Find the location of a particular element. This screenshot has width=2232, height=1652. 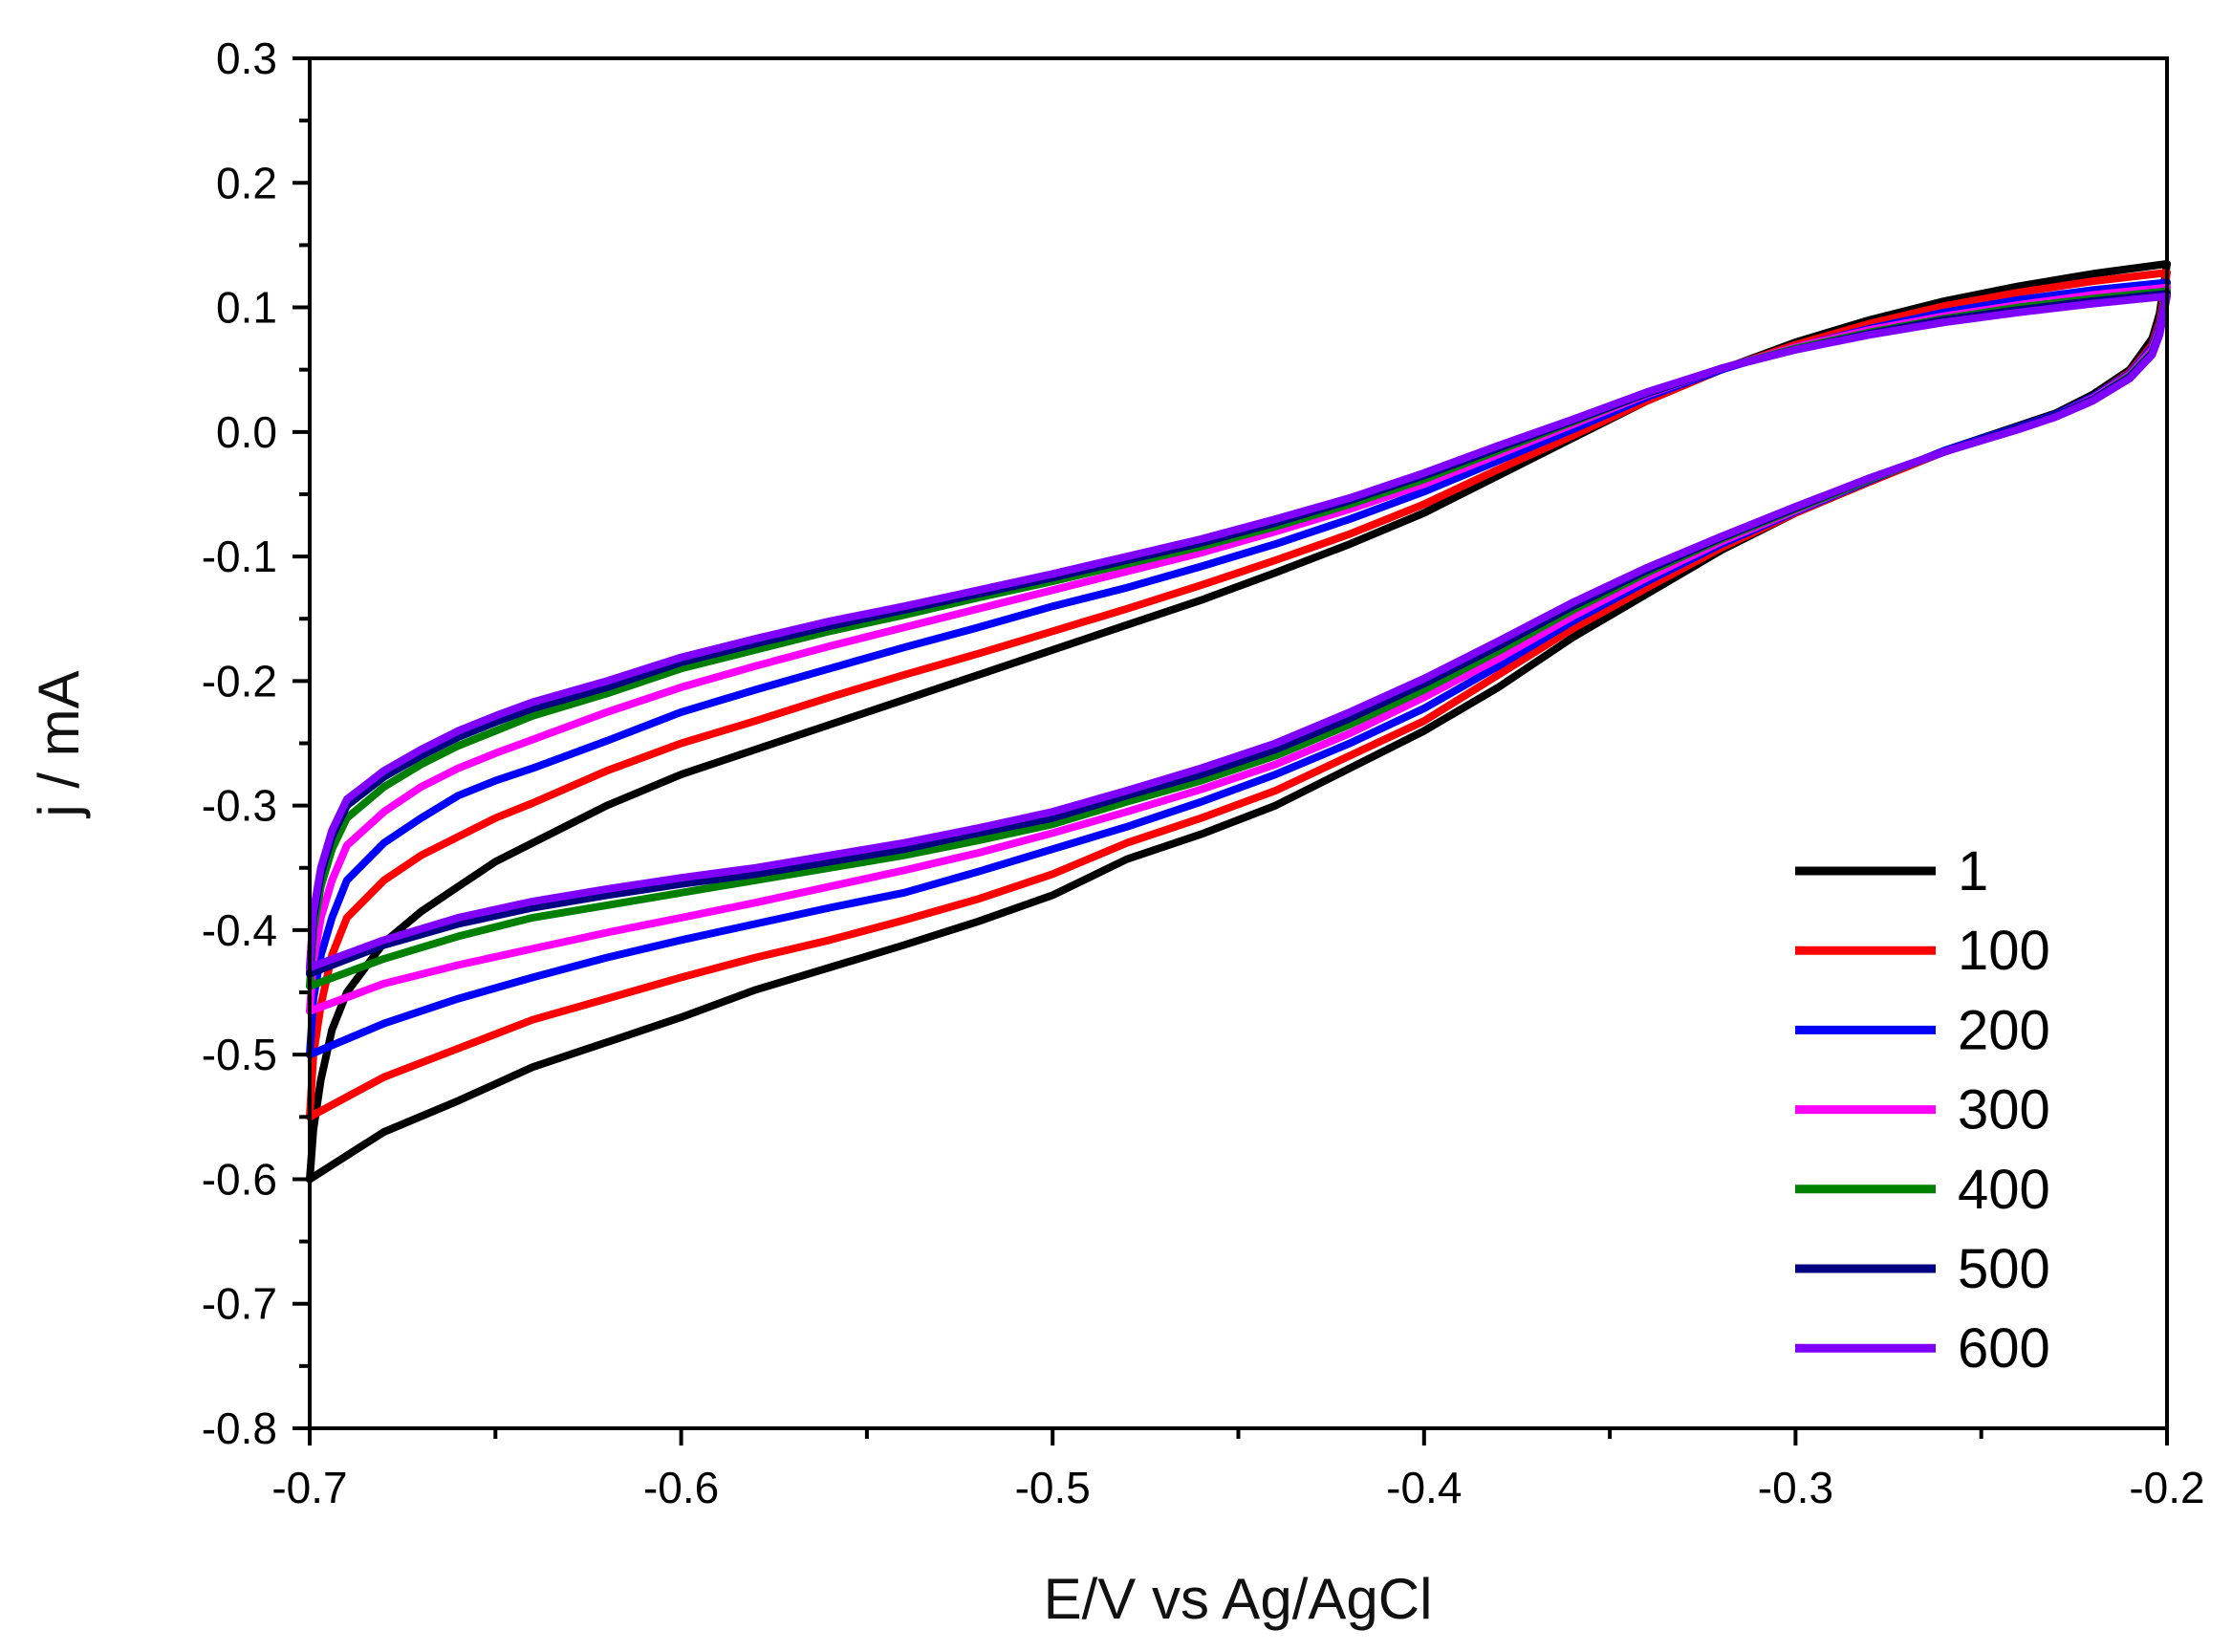

y-tick-label: 0.2 is located at coordinates (246, 182).